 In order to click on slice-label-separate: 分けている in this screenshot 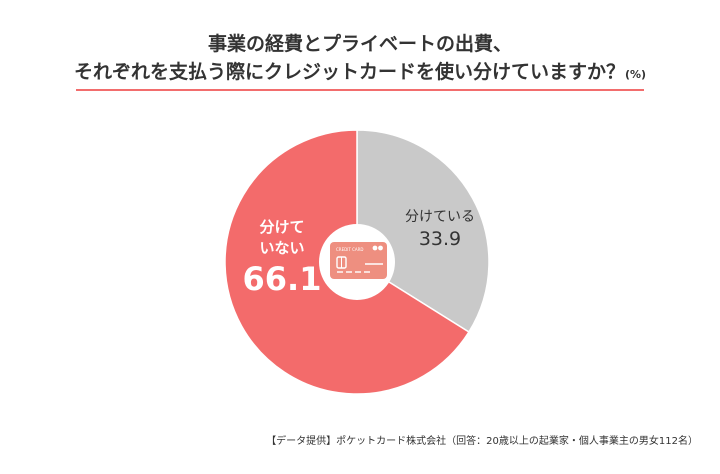, I will do `click(440, 217)`.